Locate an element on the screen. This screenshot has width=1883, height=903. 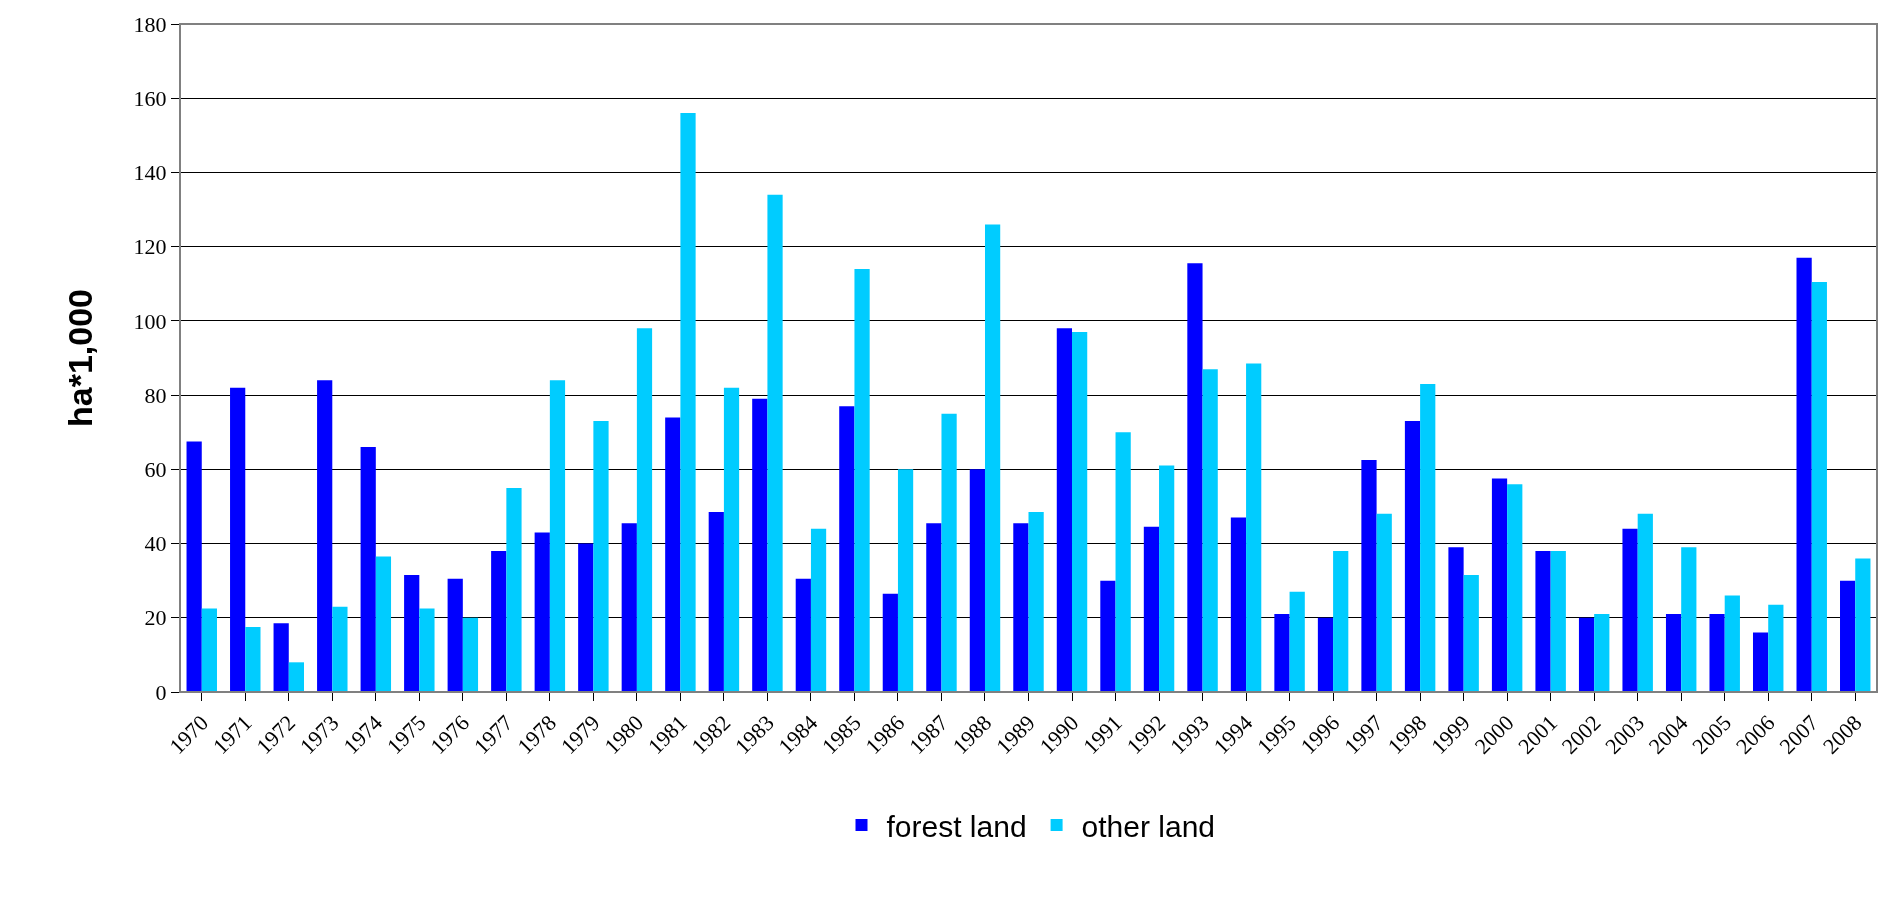
y-tick-label: 160 is located at coordinates (150, 98).